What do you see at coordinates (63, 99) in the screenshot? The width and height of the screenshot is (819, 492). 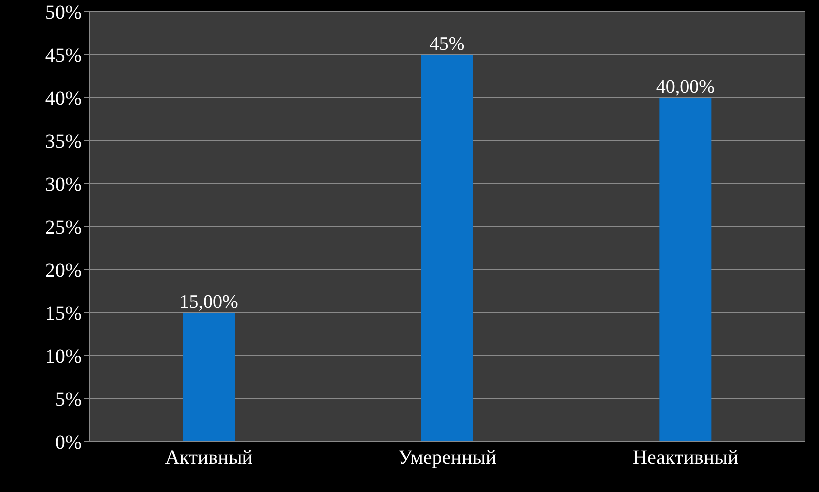 I see `y-tick-label: 40%` at bounding box center [63, 99].